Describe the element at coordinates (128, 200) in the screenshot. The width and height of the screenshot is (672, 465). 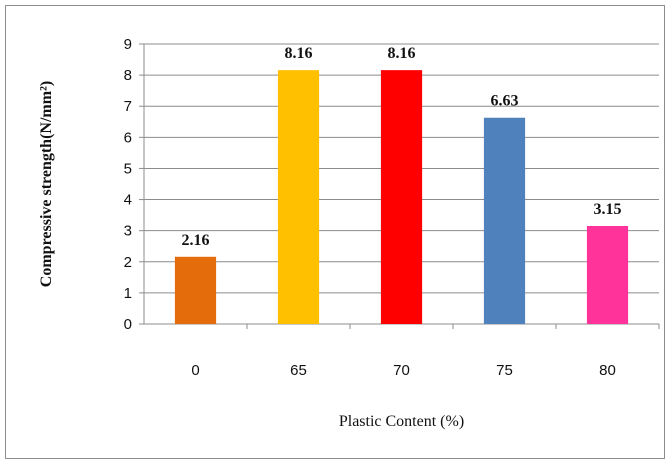
I see `y-tick-label-4: 4` at that location.